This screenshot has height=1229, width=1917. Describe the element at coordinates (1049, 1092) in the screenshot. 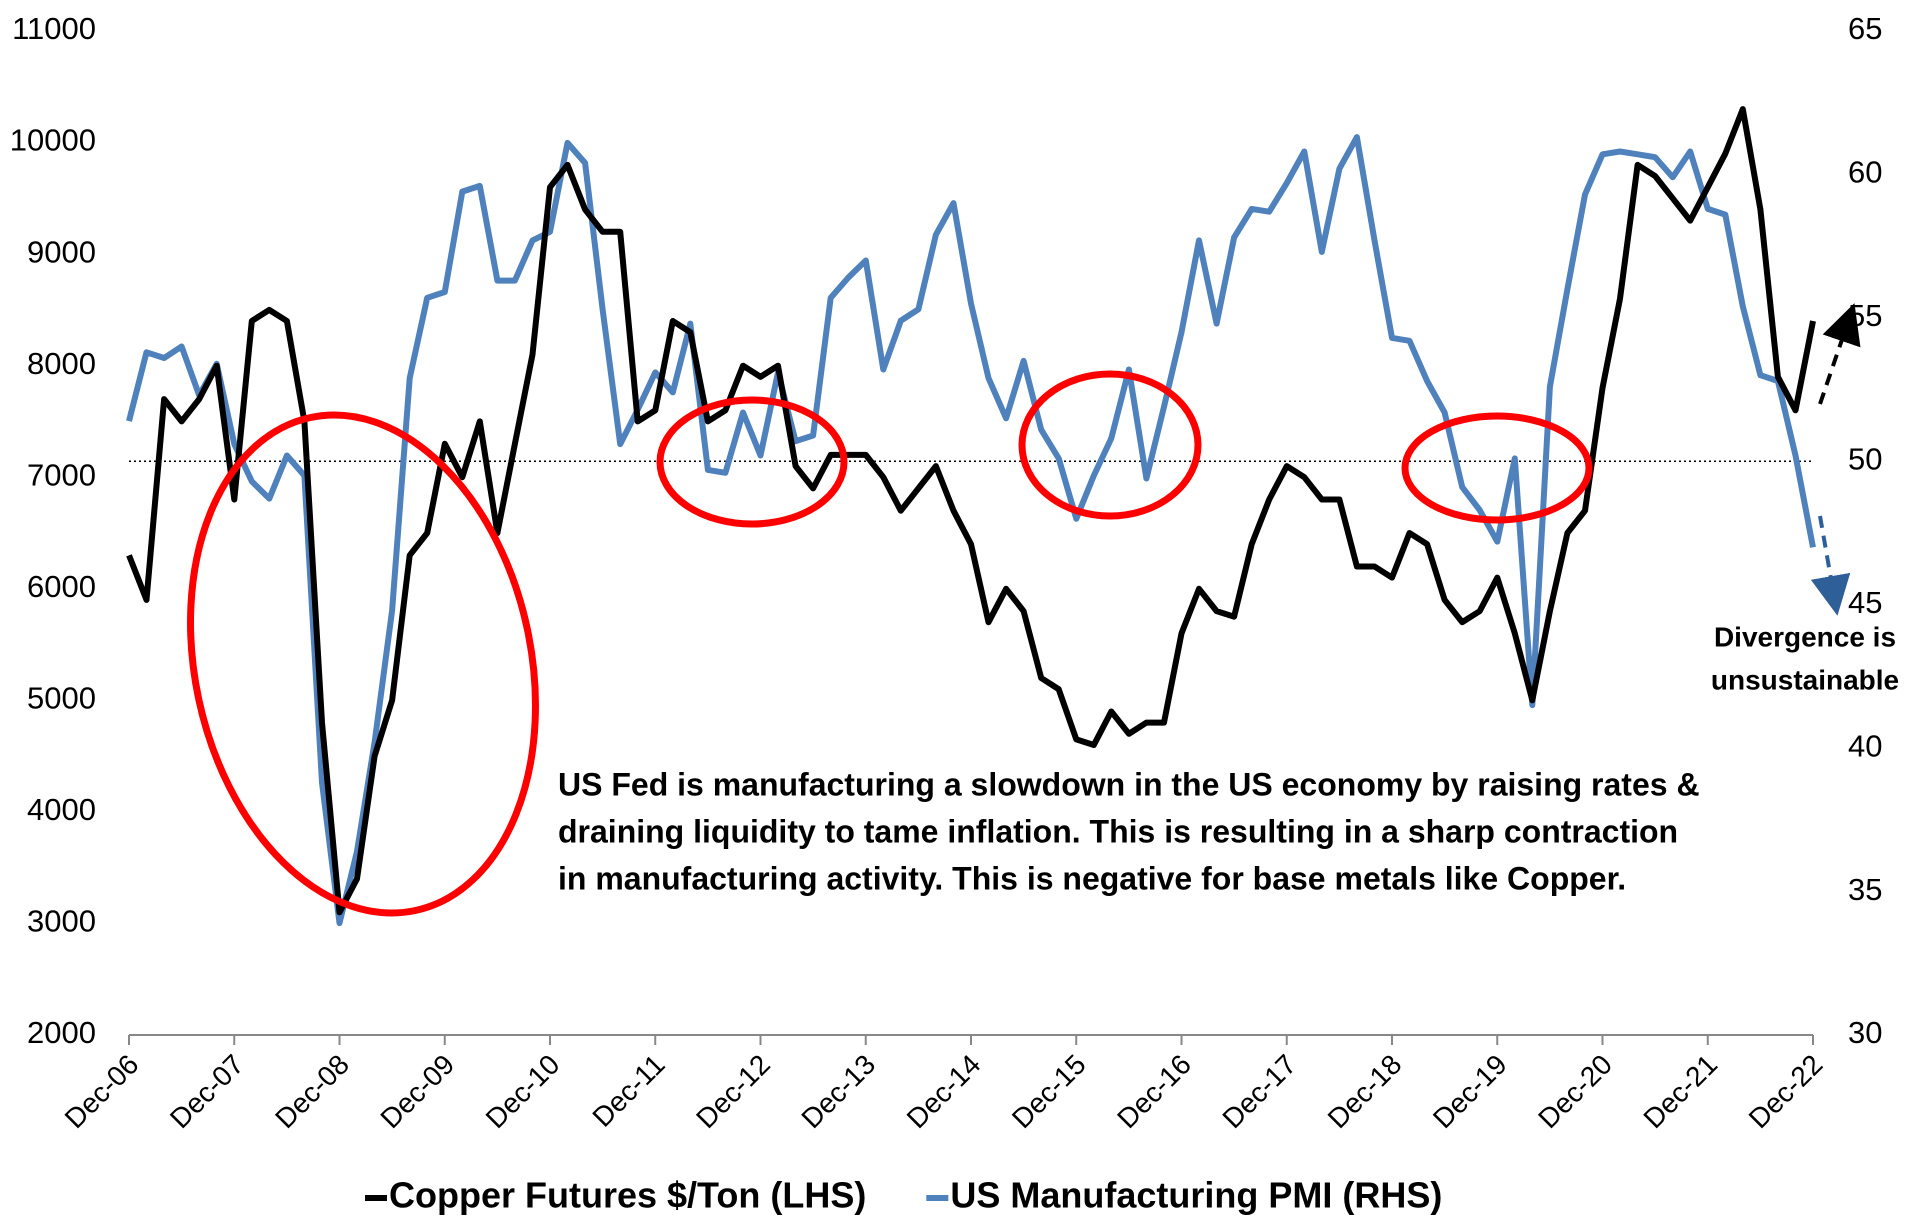

I see `x-tick-label: Dec-15` at that location.